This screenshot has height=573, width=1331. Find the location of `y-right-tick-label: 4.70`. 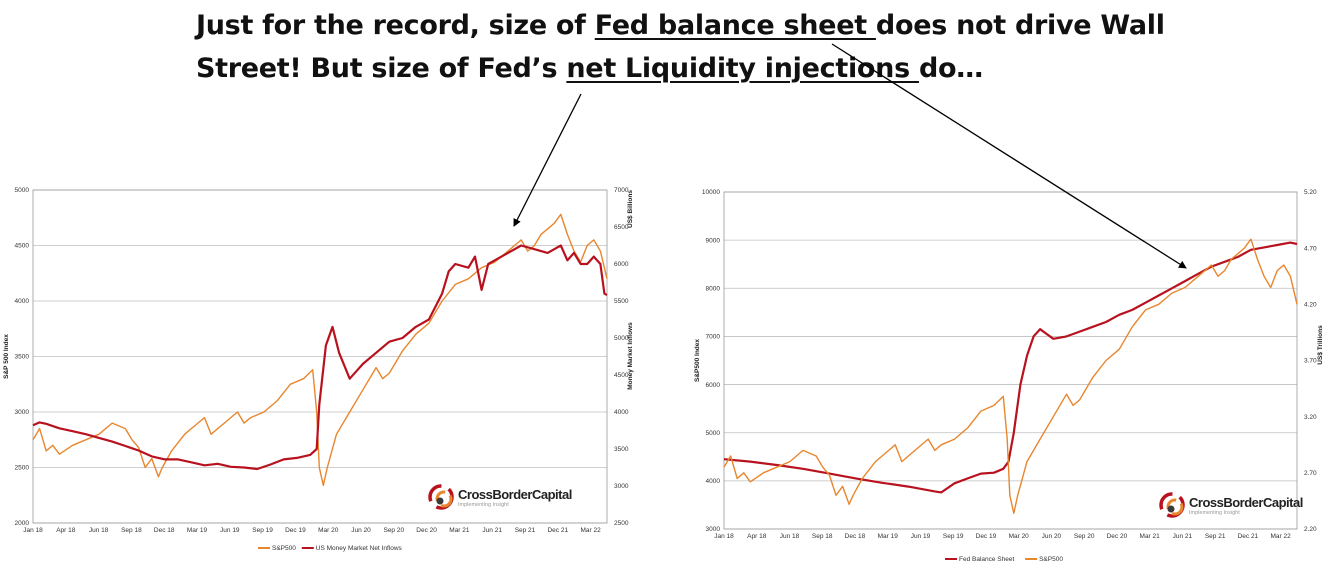

y-right-tick-label: 4.70 is located at coordinates (1310, 248).